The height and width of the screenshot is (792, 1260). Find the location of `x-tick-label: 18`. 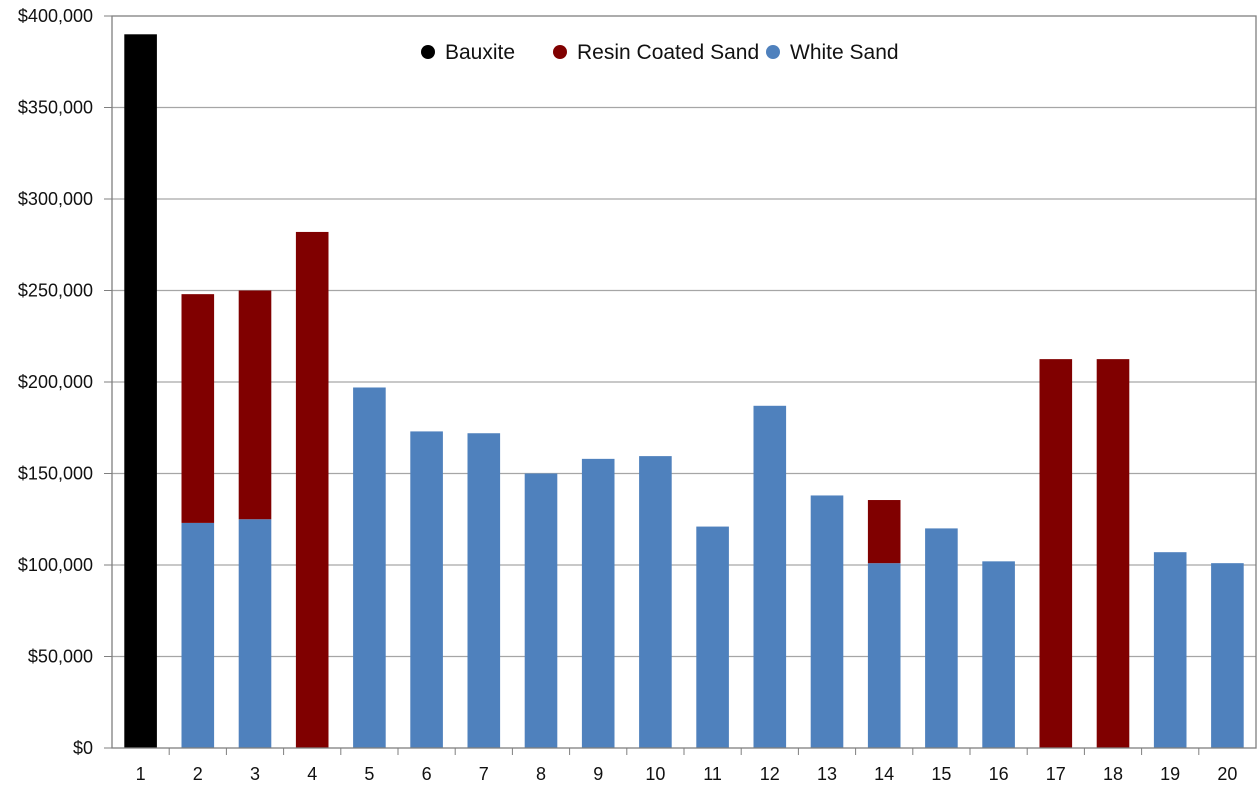

x-tick-label: 18 is located at coordinates (1113, 774).